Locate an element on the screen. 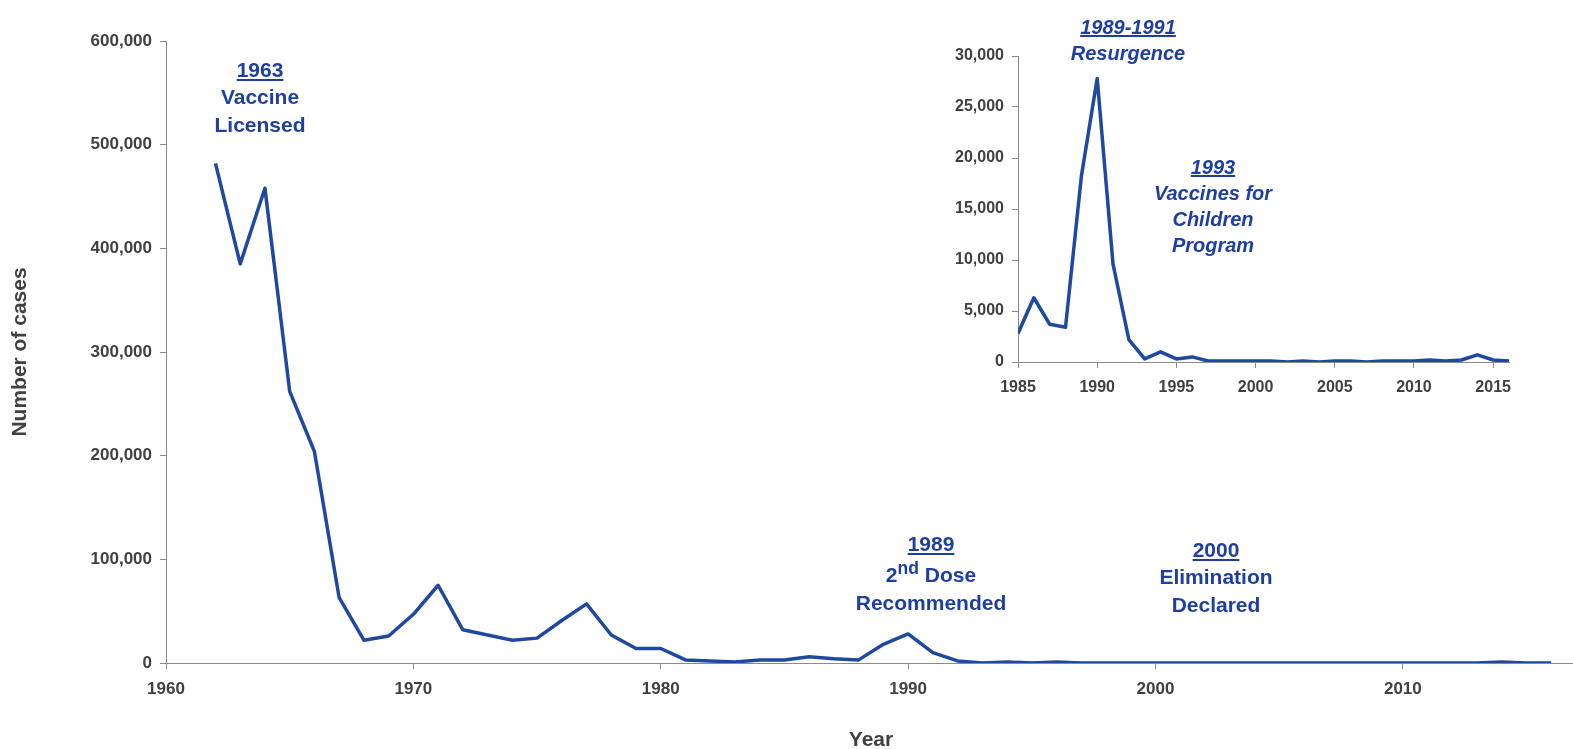 The width and height of the screenshot is (1573, 749). y-tick-label: 25,000 is located at coordinates (980, 106).